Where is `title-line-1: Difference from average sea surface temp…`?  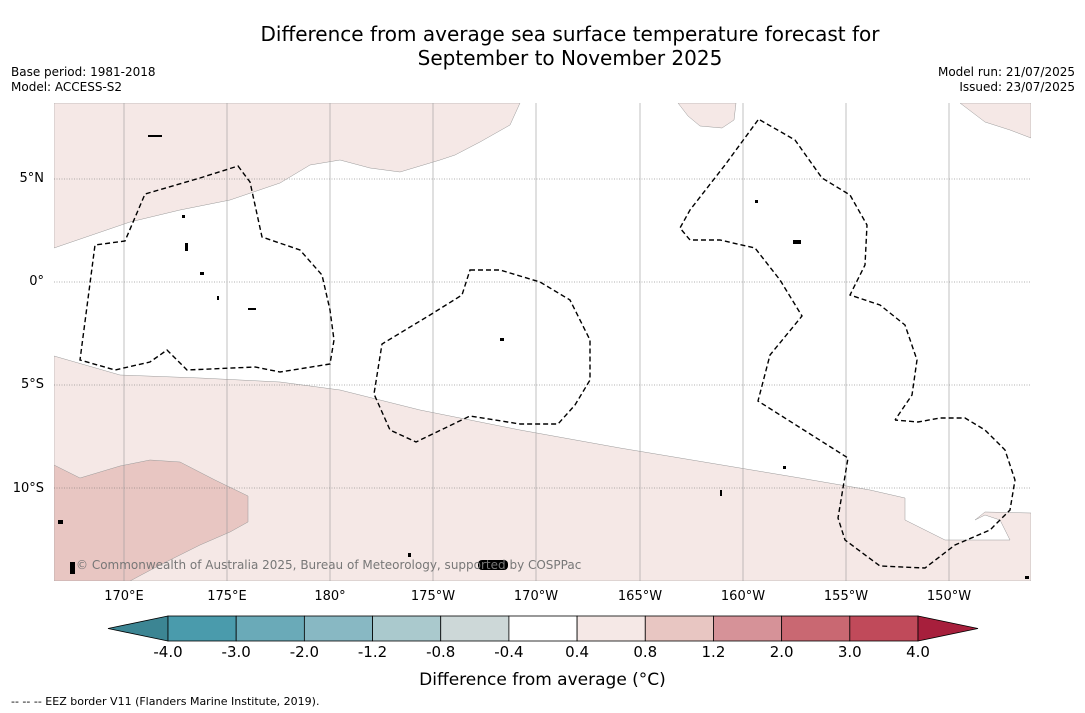 title-line-1: Difference from average sea surface temp… is located at coordinates (570, 34).